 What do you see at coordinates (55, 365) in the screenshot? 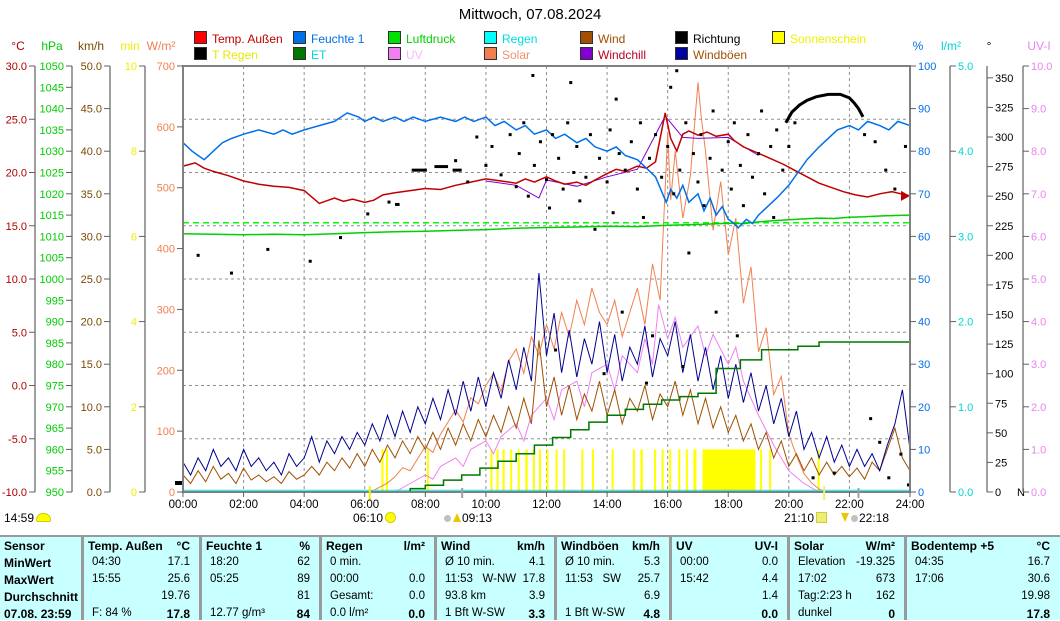
I see `svg-text: 980` at bounding box center [55, 365].